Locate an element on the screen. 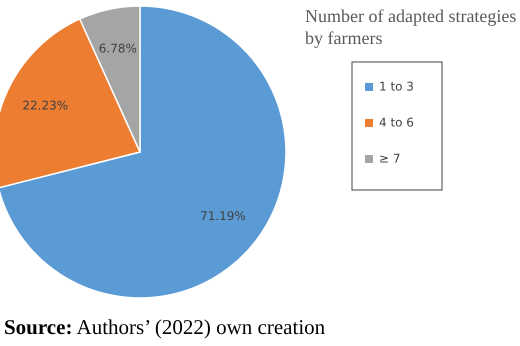  data-label: 6.78% is located at coordinates (117, 49).